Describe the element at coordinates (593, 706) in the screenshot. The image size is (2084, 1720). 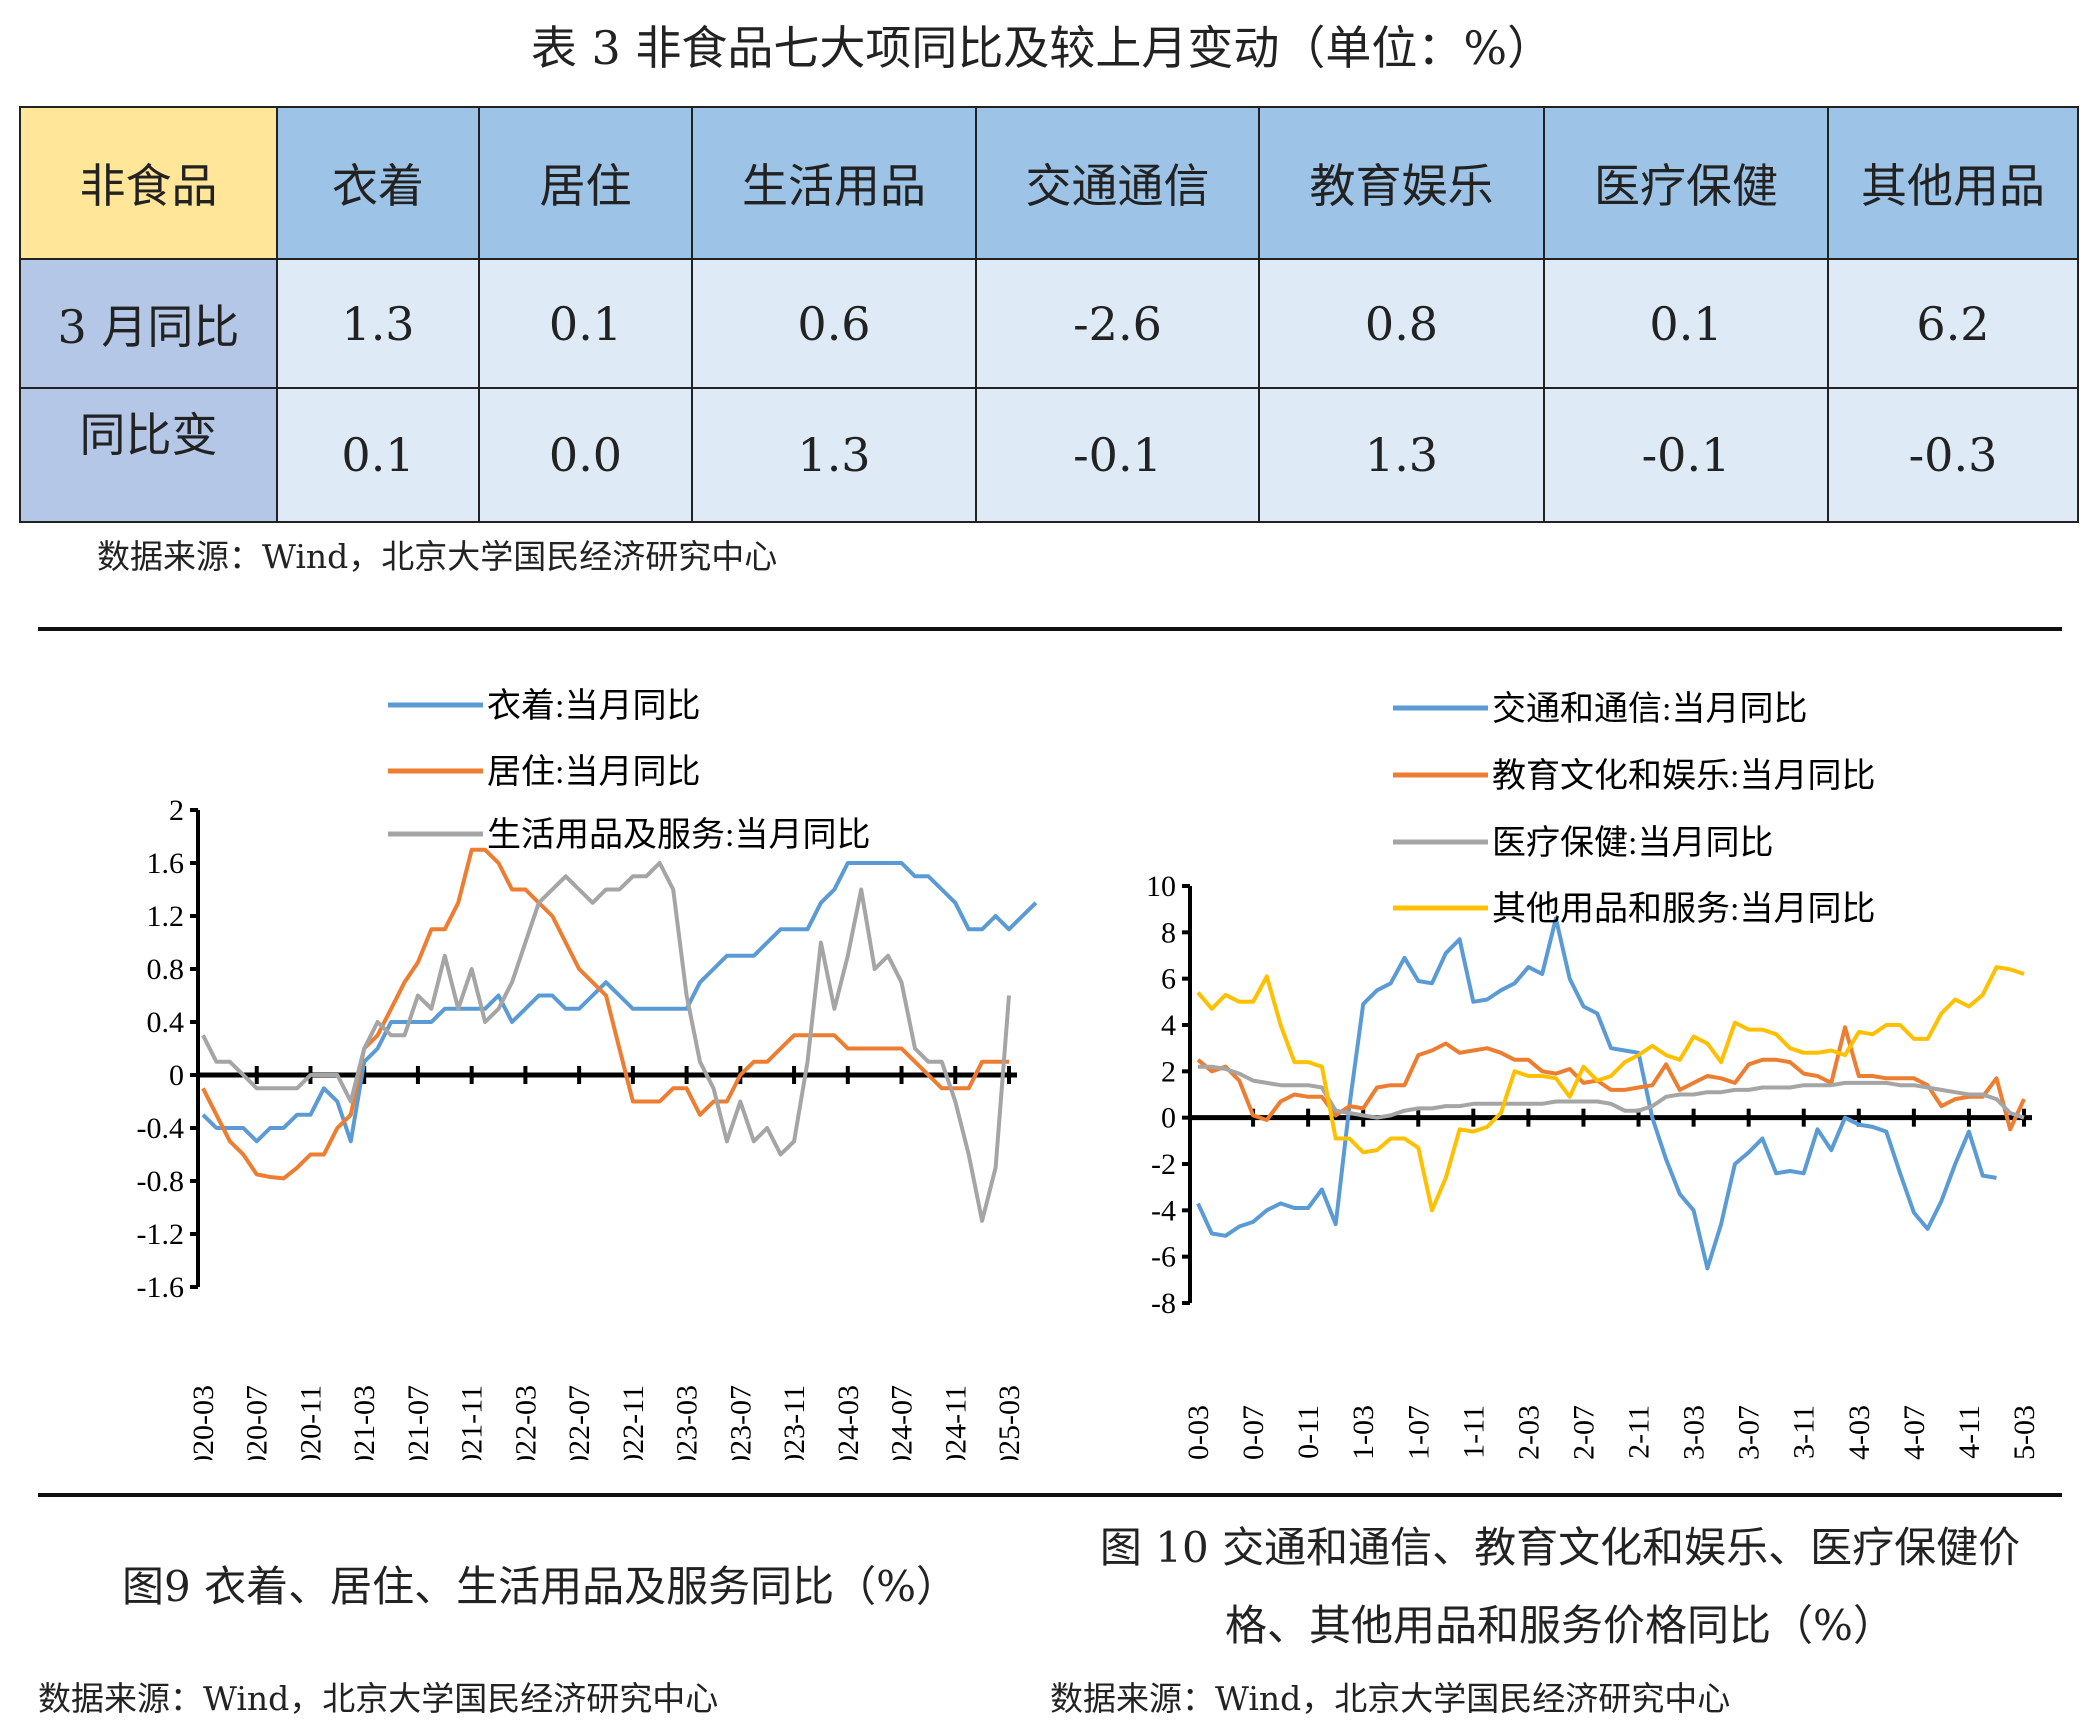
I see `legend-label: 衣着:当月同比` at that location.